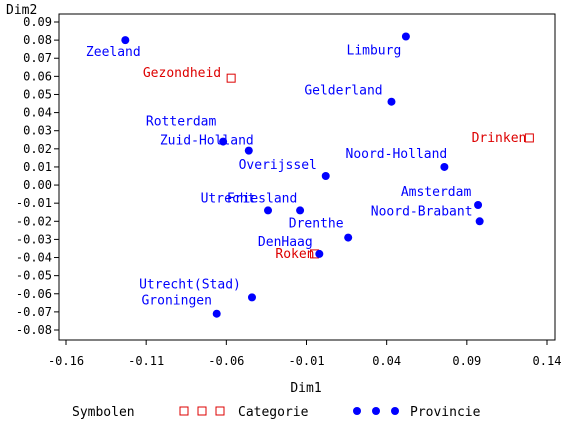 The width and height of the screenshot is (570, 430). What do you see at coordinates (478, 204) in the screenshot?
I see `province-marker-amsterdam` at bounding box center [478, 204].